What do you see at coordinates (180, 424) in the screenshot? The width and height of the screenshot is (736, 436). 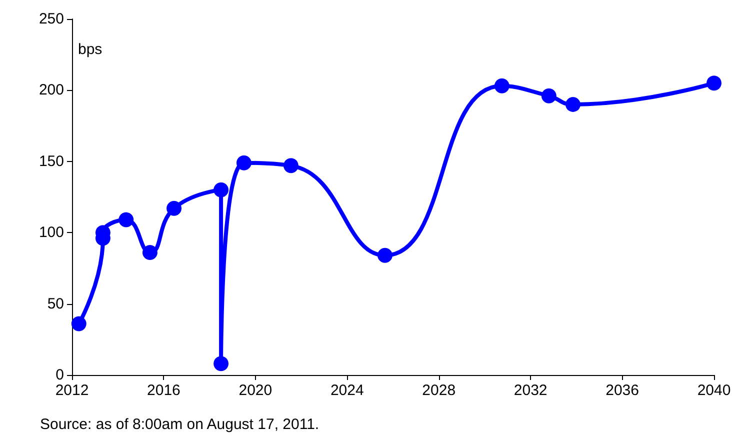 I see `source-note: Source: as of 8:00am on August 17, 2011.` at bounding box center [180, 424].